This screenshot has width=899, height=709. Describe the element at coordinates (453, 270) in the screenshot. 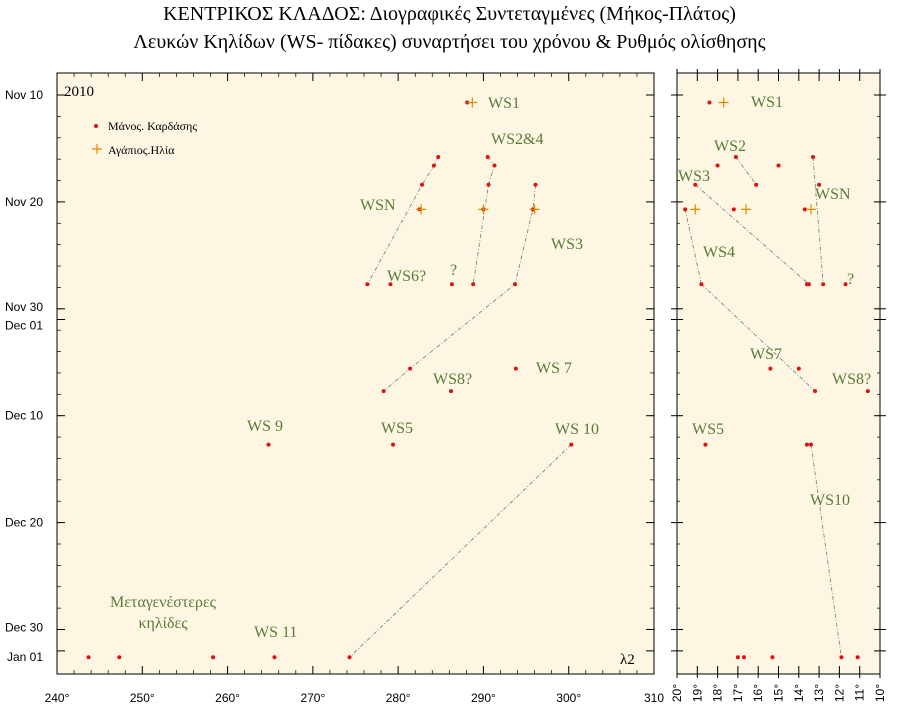

I see `annotation-question: ?` at that location.